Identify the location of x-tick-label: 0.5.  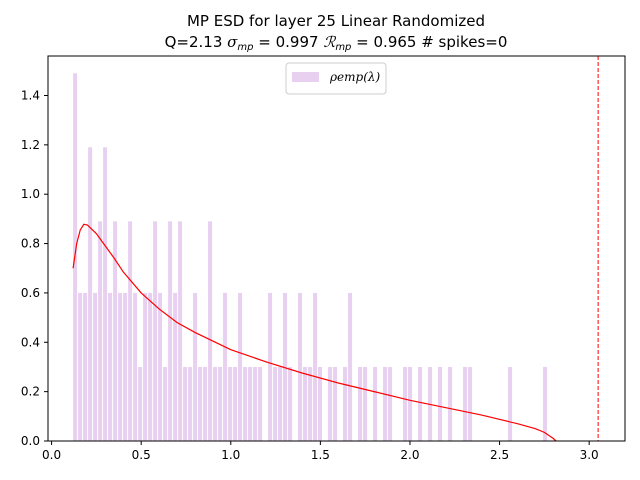
(141, 455).